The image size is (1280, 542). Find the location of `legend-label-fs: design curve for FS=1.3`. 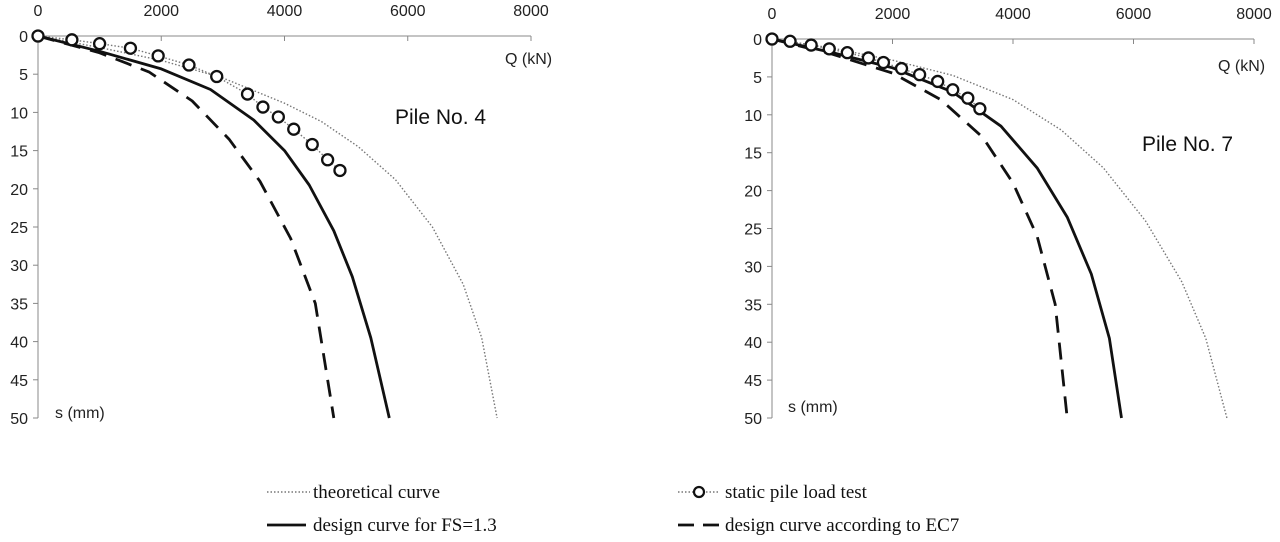

legend-label-fs: design curve for FS=1.3 is located at coordinates (405, 525).